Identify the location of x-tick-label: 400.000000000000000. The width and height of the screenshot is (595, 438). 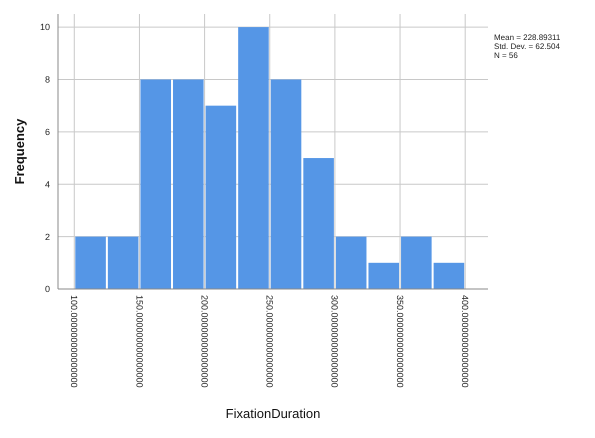
(465, 341).